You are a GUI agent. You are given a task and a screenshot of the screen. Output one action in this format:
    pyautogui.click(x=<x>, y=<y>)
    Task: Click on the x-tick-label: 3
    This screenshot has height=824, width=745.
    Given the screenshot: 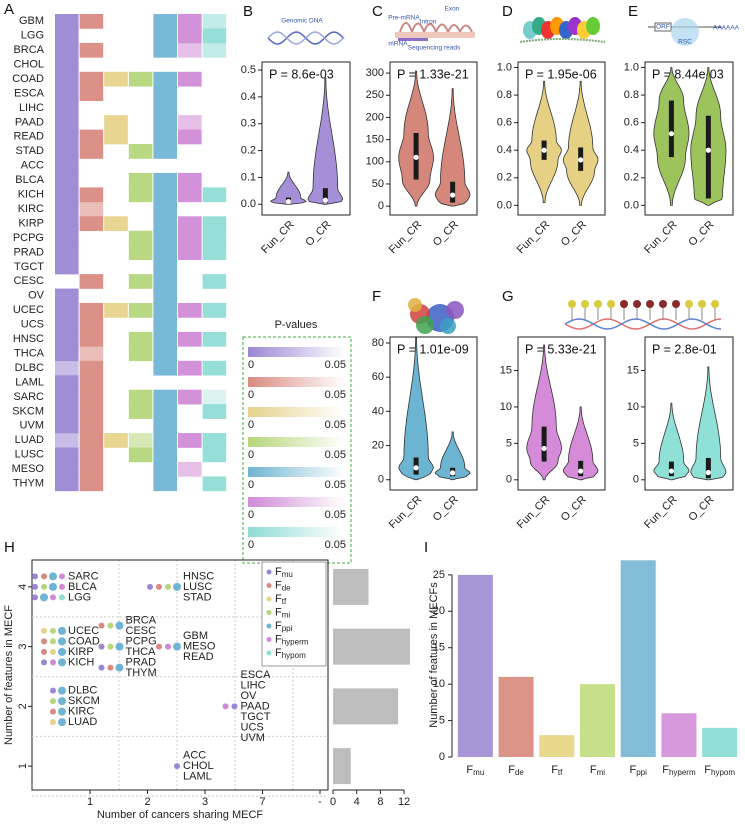 What is the action you would take?
    pyautogui.click(x=205, y=802)
    